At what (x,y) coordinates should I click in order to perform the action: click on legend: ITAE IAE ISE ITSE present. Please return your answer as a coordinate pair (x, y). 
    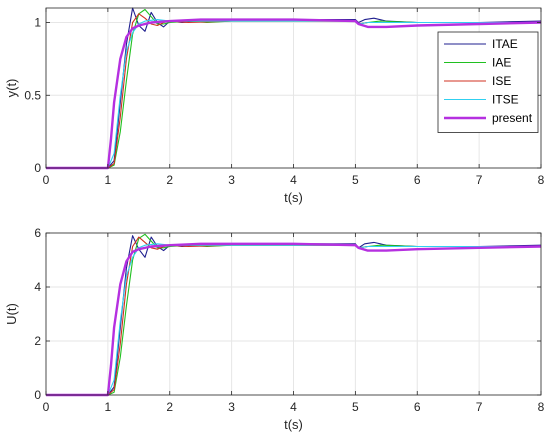
    Looking at the image, I should click on (488, 82).